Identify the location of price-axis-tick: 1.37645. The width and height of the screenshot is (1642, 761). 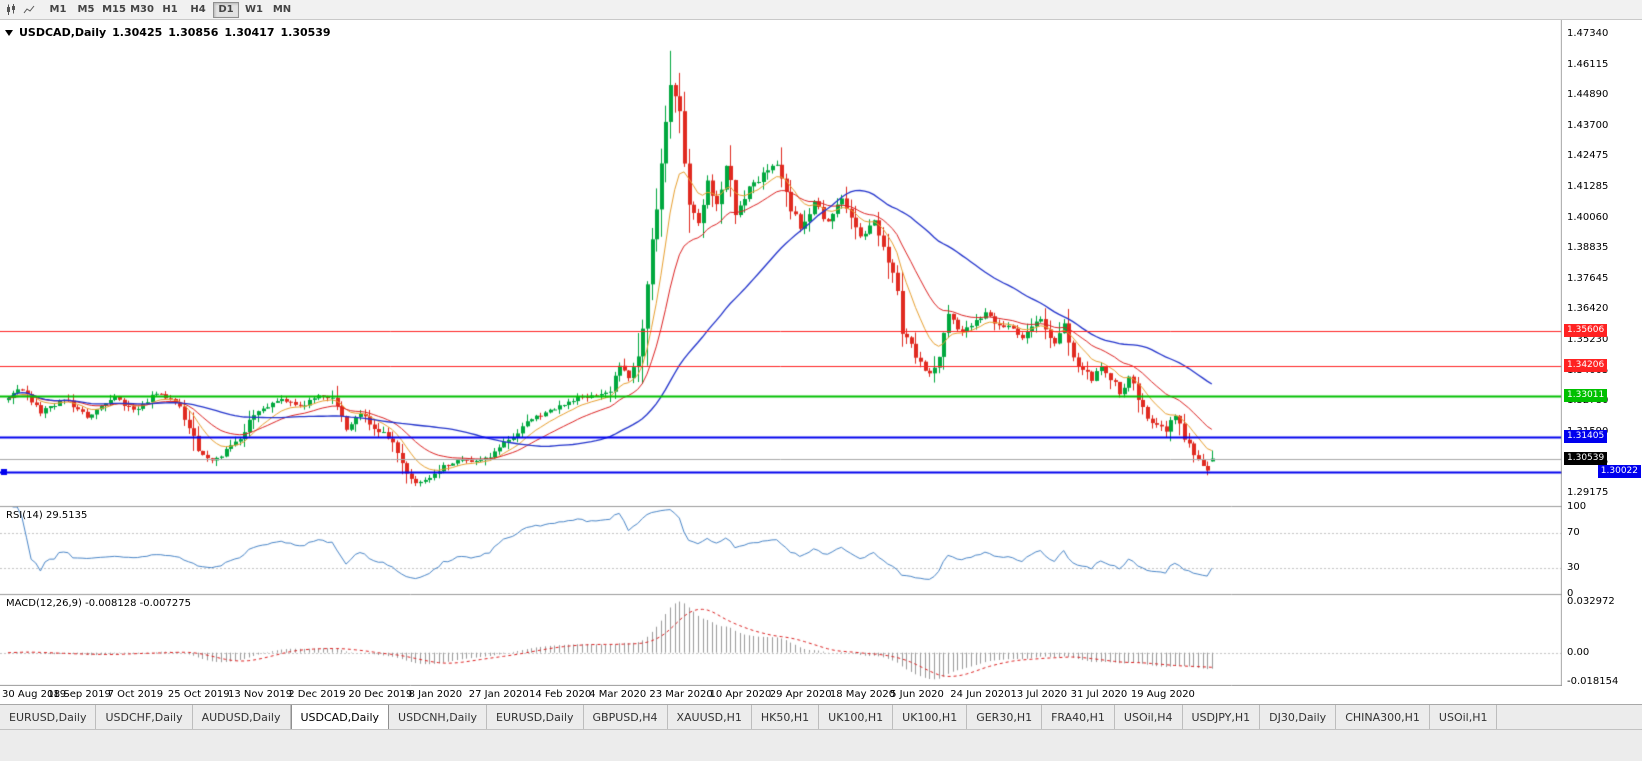
(1588, 278).